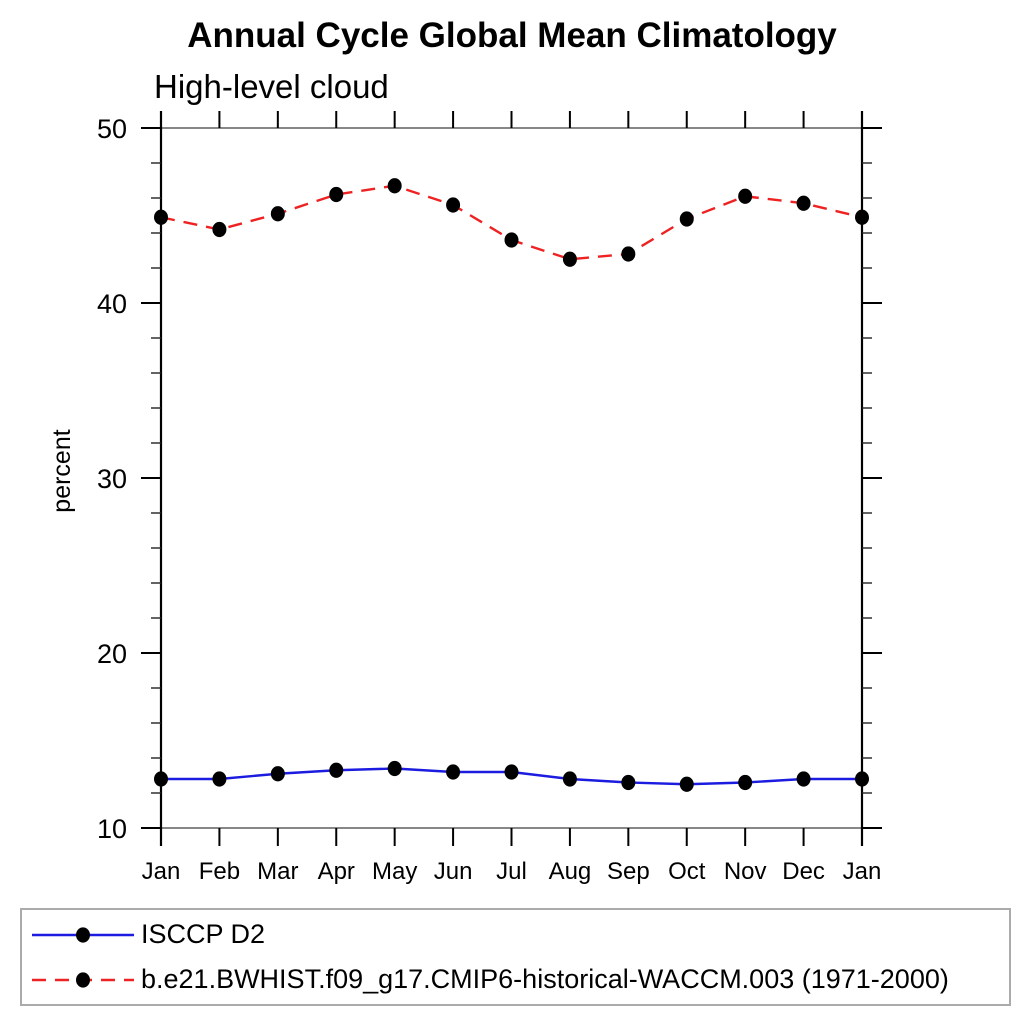 The image size is (1024, 1024). I want to click on x-tick-label: May, so click(394, 871).